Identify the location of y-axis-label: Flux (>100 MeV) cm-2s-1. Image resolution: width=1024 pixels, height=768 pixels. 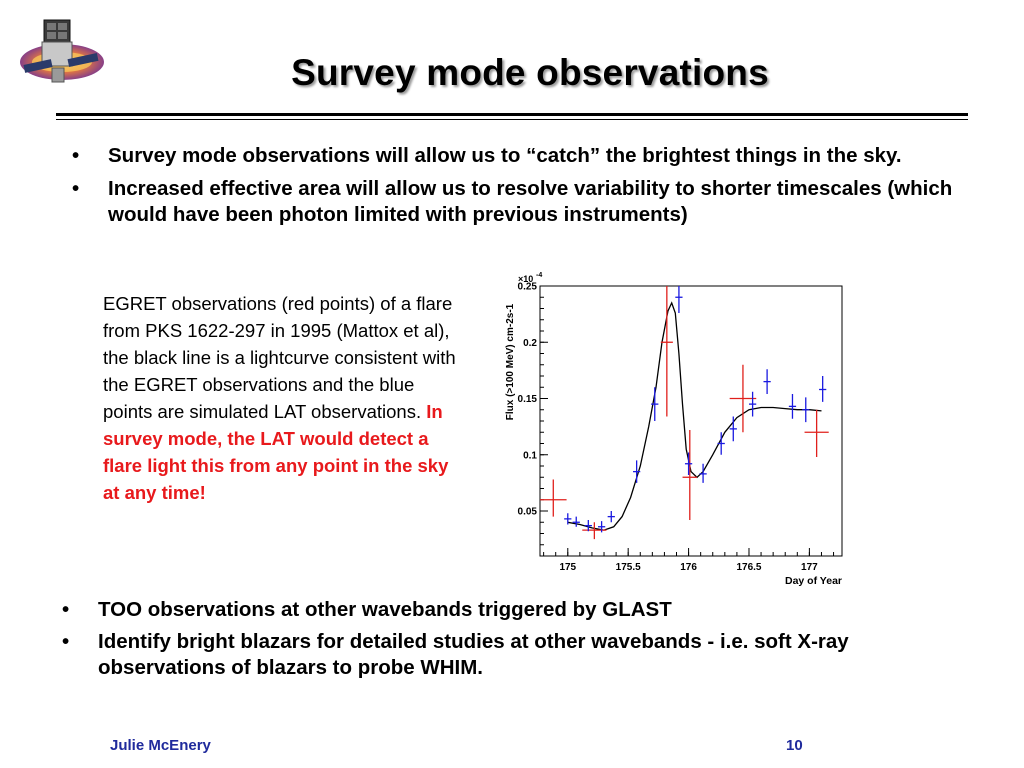
(510, 361).